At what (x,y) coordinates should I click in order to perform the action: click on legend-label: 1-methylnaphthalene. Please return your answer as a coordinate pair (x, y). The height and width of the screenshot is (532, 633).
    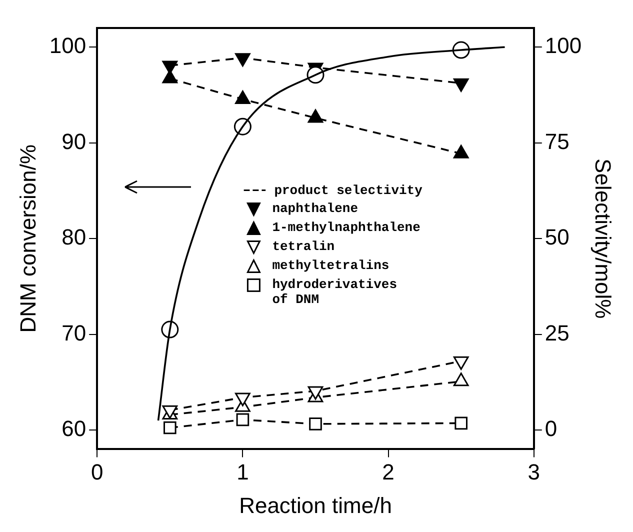
    Looking at the image, I should click on (346, 227).